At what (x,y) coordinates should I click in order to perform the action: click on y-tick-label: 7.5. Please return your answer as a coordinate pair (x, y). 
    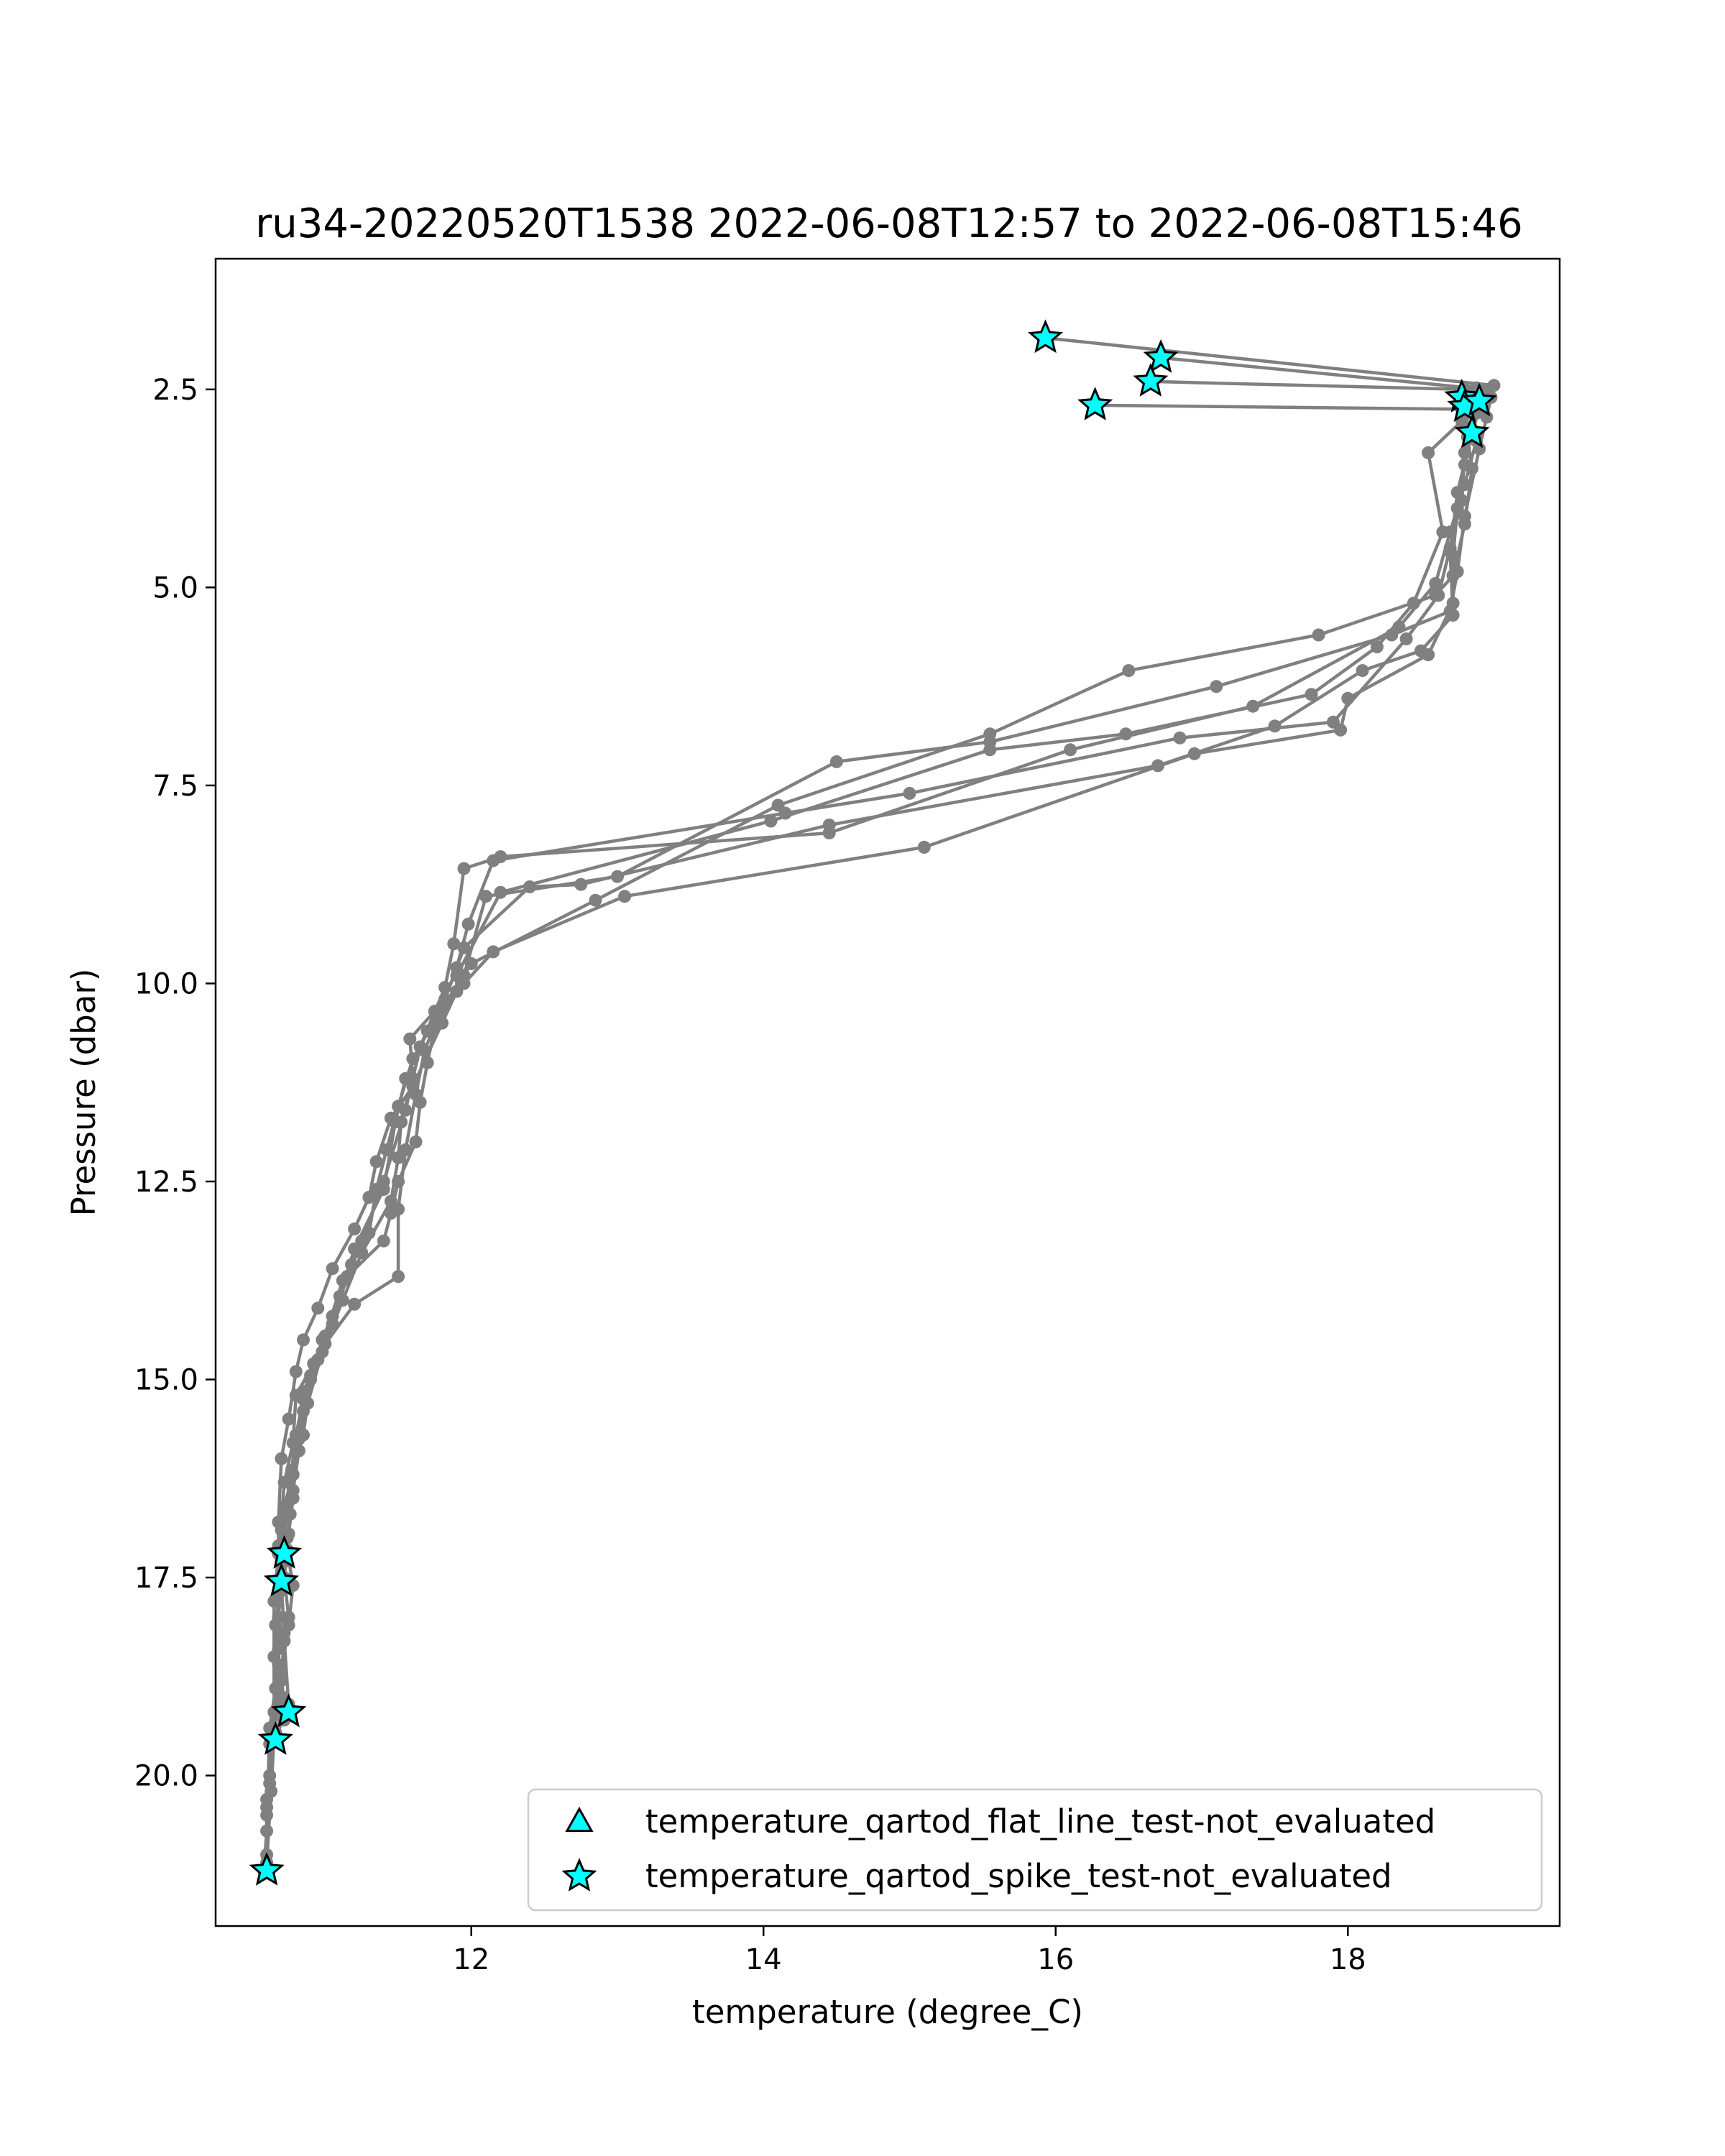
    Looking at the image, I should click on (175, 787).